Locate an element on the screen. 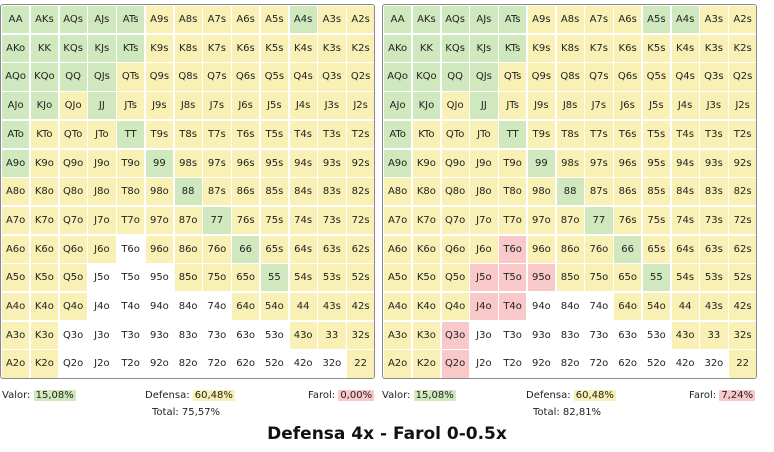 This screenshot has height=452, width=774. right-hand-cell-K7o: K7o is located at coordinates (426, 220).